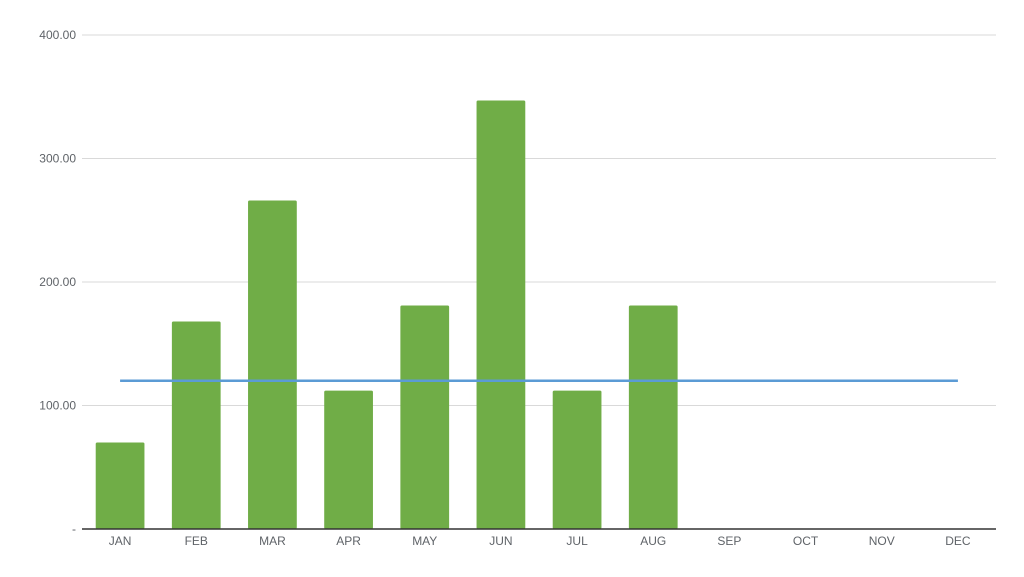 This screenshot has width=1024, height=577. Describe the element at coordinates (577, 459) in the screenshot. I see `bar-jul` at that location.